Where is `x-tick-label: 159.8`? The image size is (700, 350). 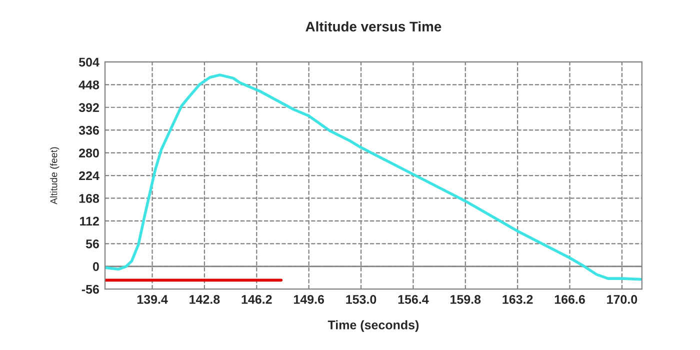 x-tick-label: 159.8 is located at coordinates (465, 299).